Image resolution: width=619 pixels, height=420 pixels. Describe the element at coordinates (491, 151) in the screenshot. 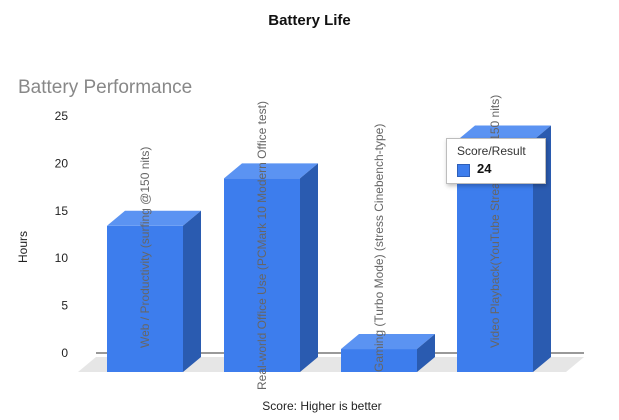

I see `tooltip-series-name: Score/Result` at that location.